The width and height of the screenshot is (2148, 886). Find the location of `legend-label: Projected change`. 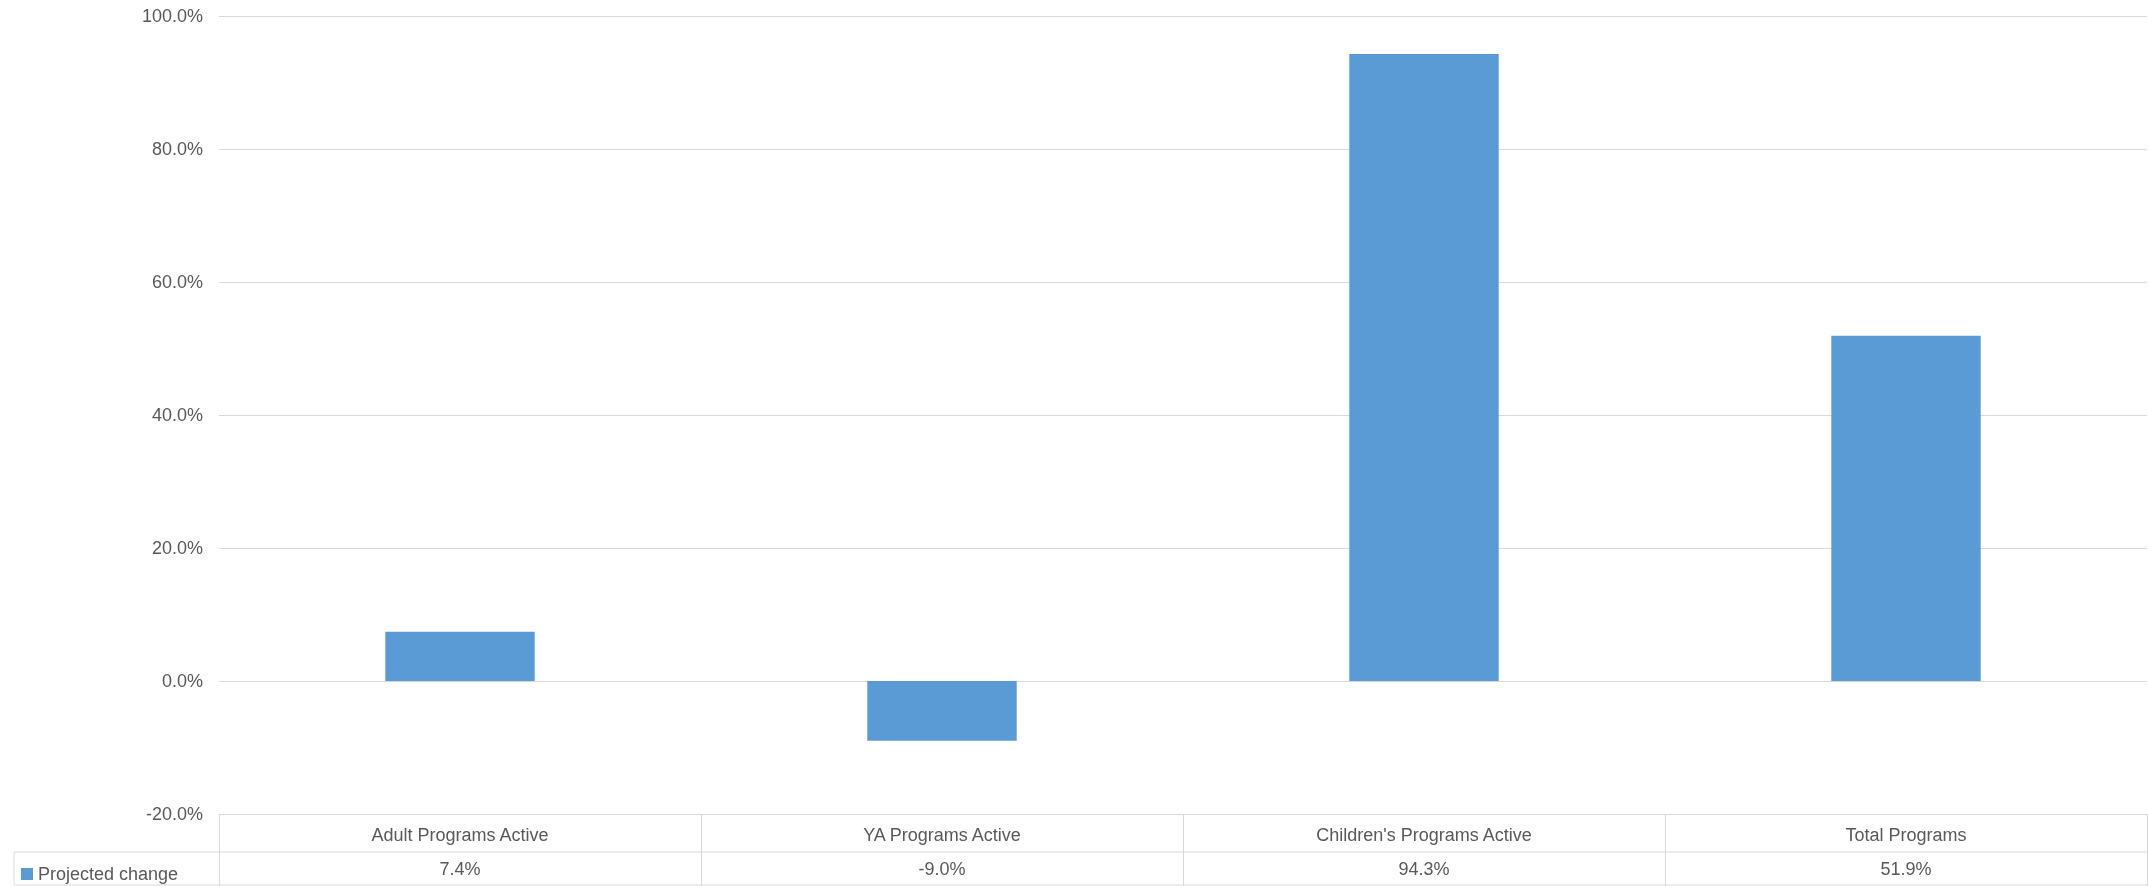

legend-label: Projected change is located at coordinates (108, 874).